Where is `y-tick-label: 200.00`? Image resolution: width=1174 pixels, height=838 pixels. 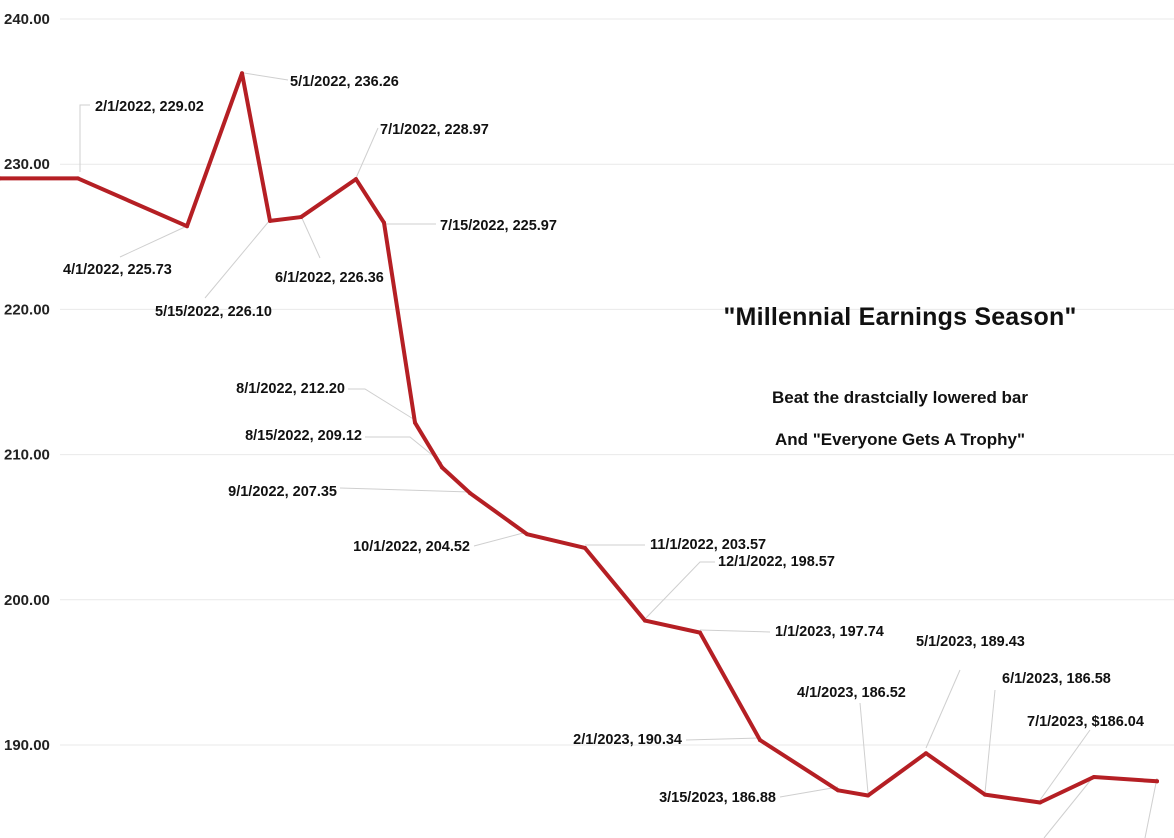 y-tick-label: 200.00 is located at coordinates (27, 600).